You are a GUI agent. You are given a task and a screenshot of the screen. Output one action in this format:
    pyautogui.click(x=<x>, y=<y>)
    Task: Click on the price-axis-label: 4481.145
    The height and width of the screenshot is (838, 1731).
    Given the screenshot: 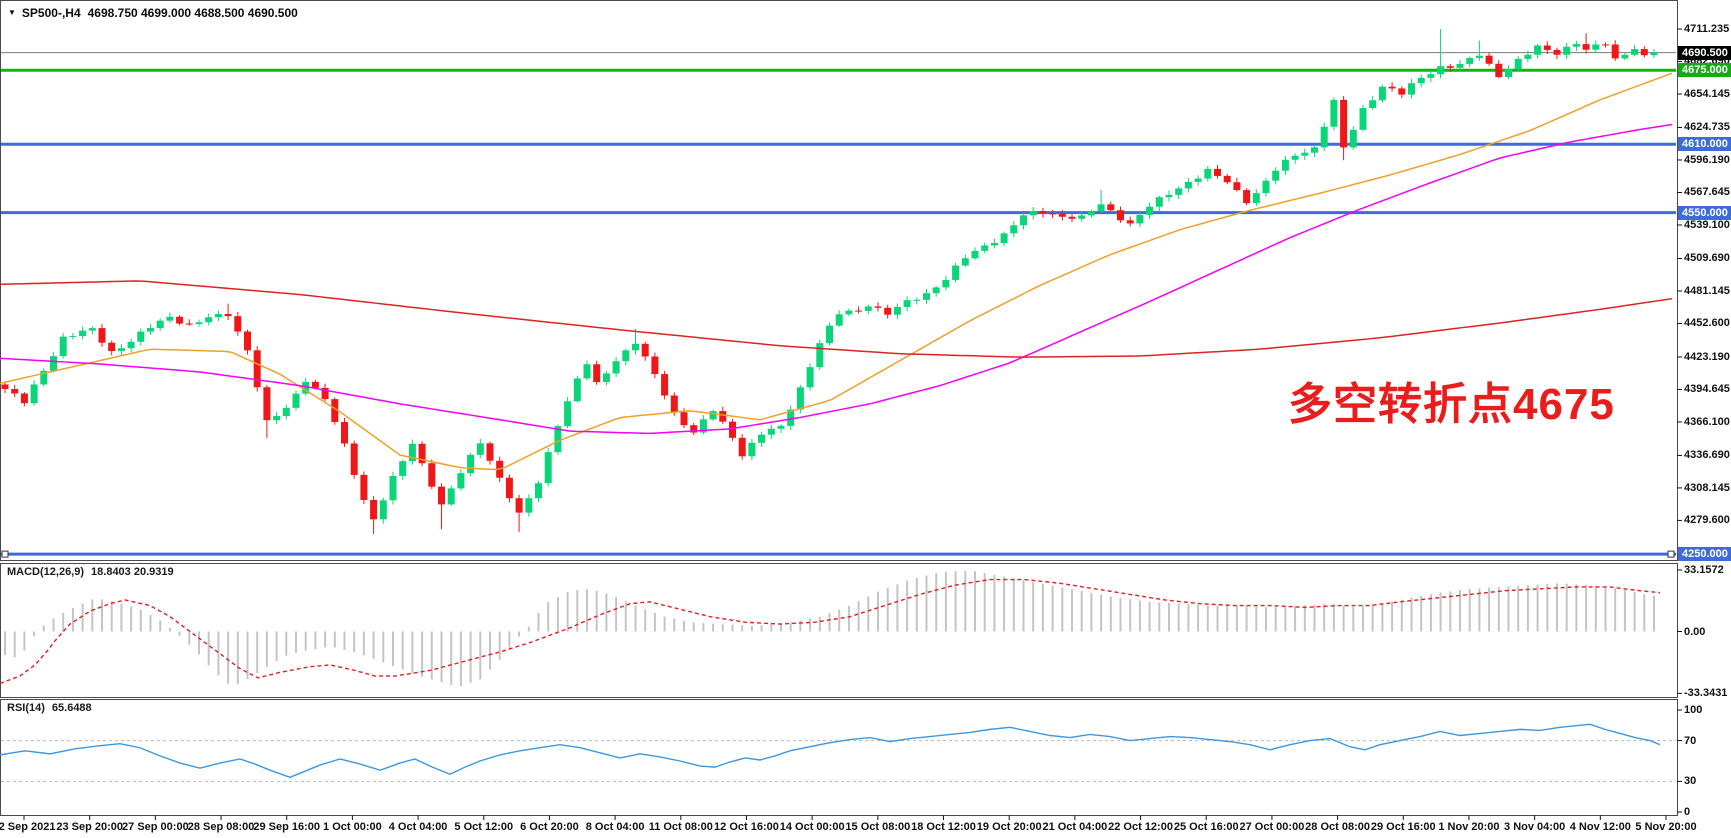 What is the action you would take?
    pyautogui.click(x=1707, y=290)
    